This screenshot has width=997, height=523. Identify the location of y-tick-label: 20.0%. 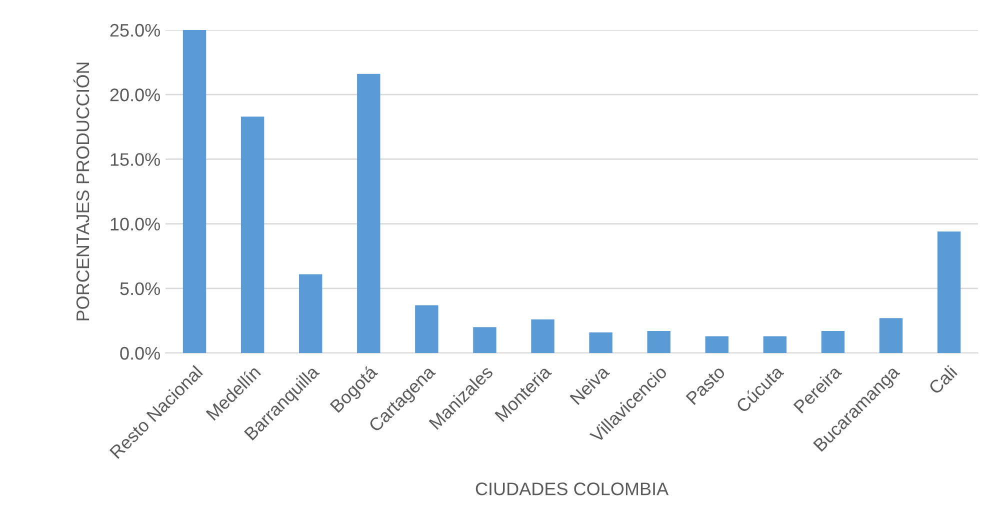
(135, 95).